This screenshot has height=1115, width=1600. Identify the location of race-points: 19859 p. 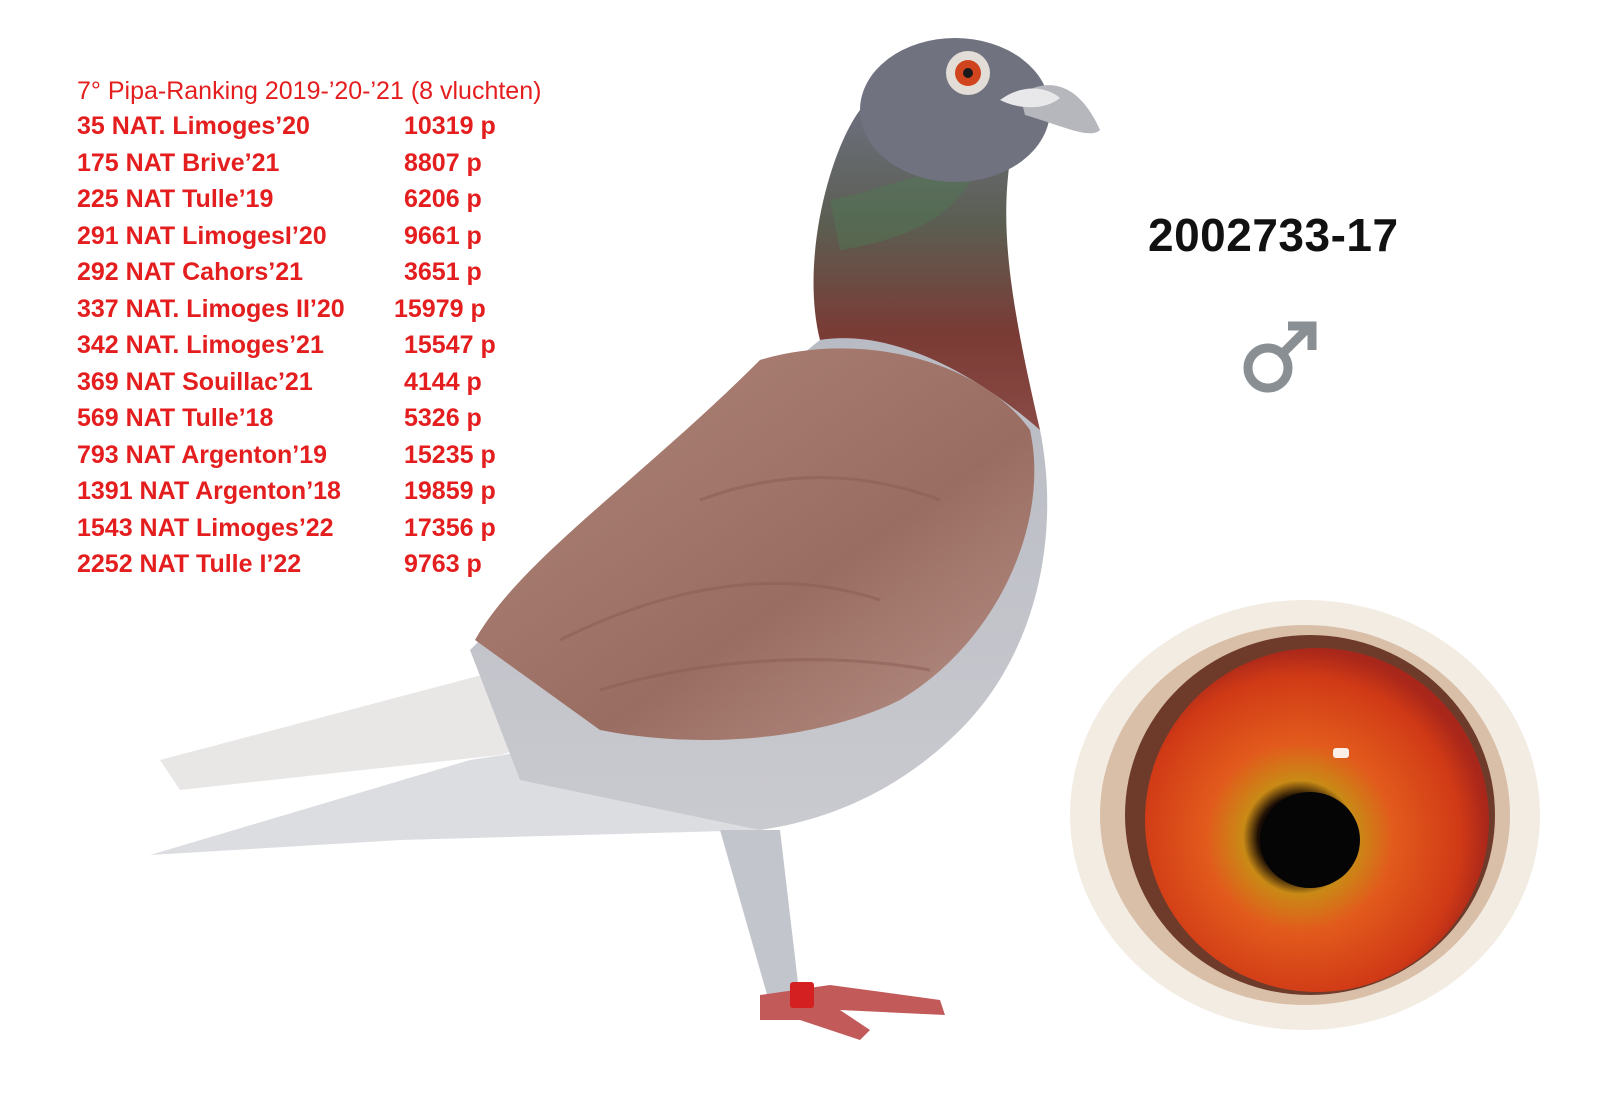
(450, 491).